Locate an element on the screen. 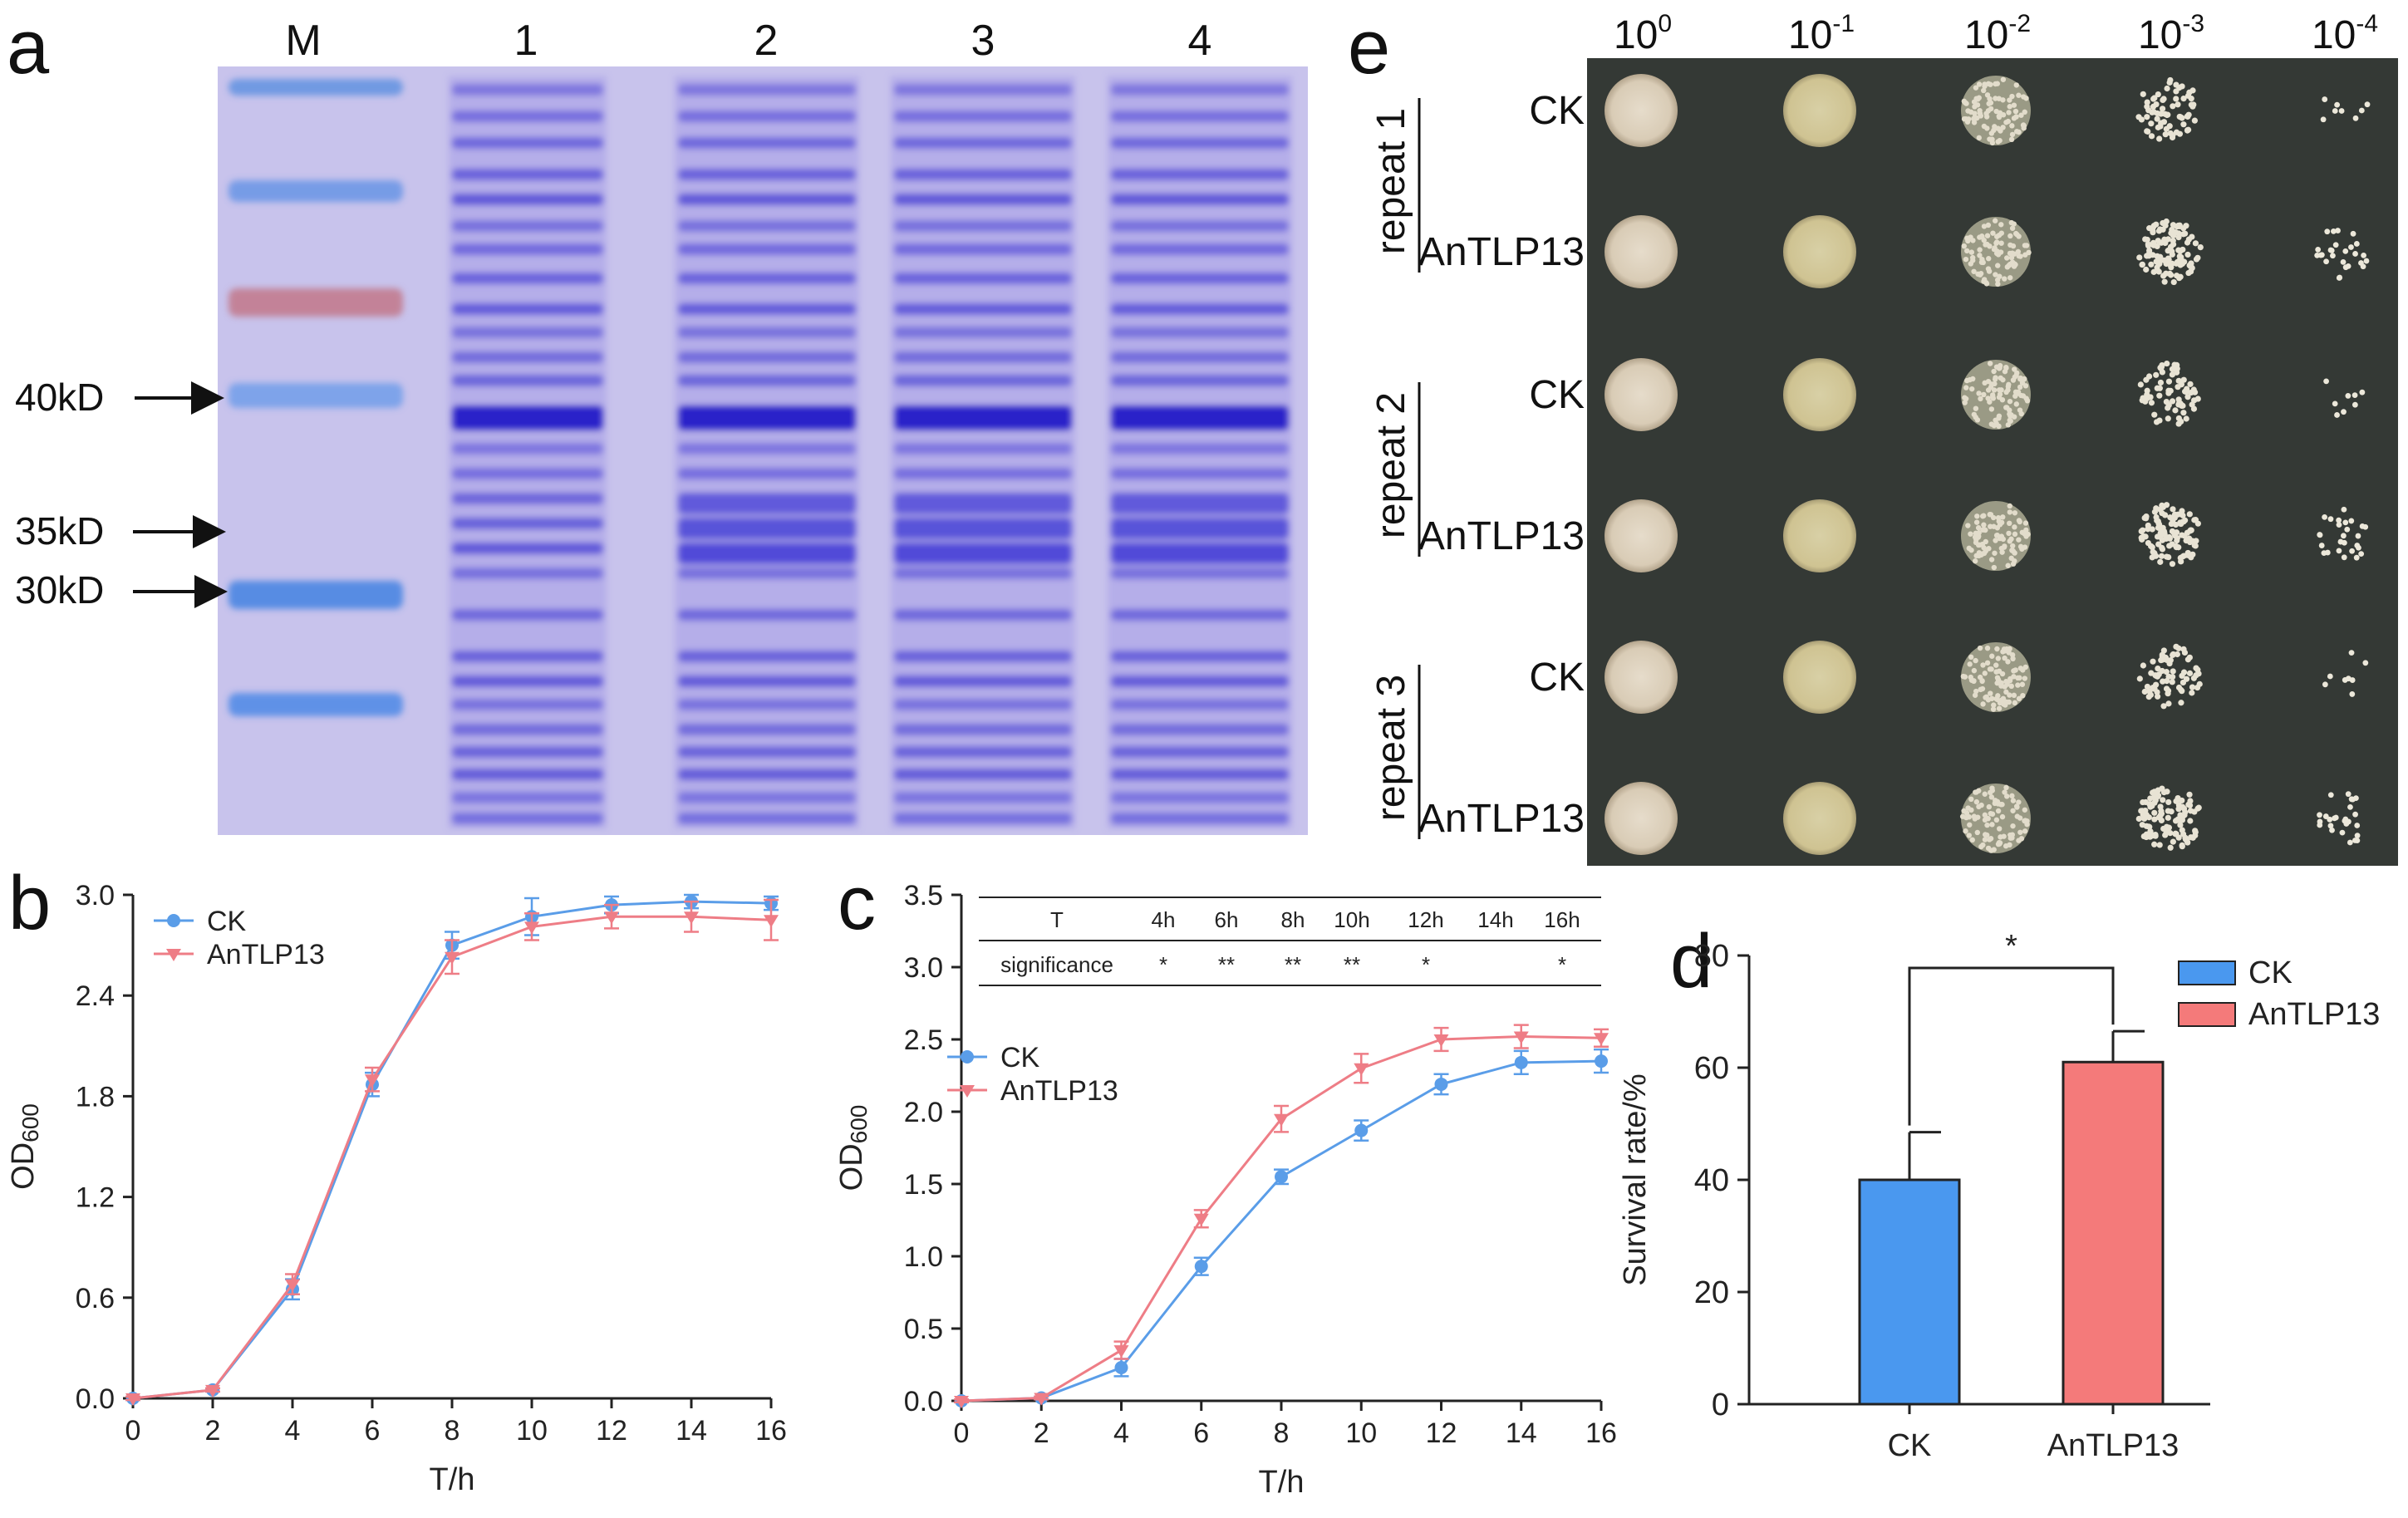 This screenshot has width=2408, height=1518. x-tick-label: 16 is located at coordinates (771, 1431).